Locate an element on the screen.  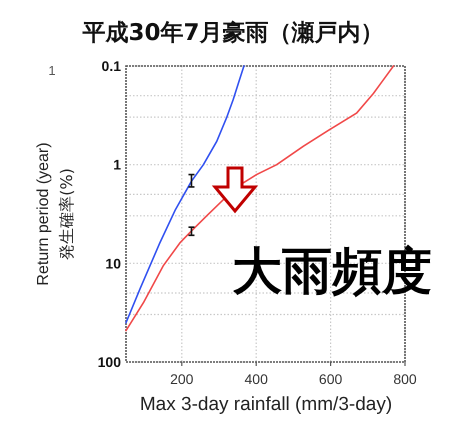
y-tick-label: 10 is located at coordinates (113, 263).